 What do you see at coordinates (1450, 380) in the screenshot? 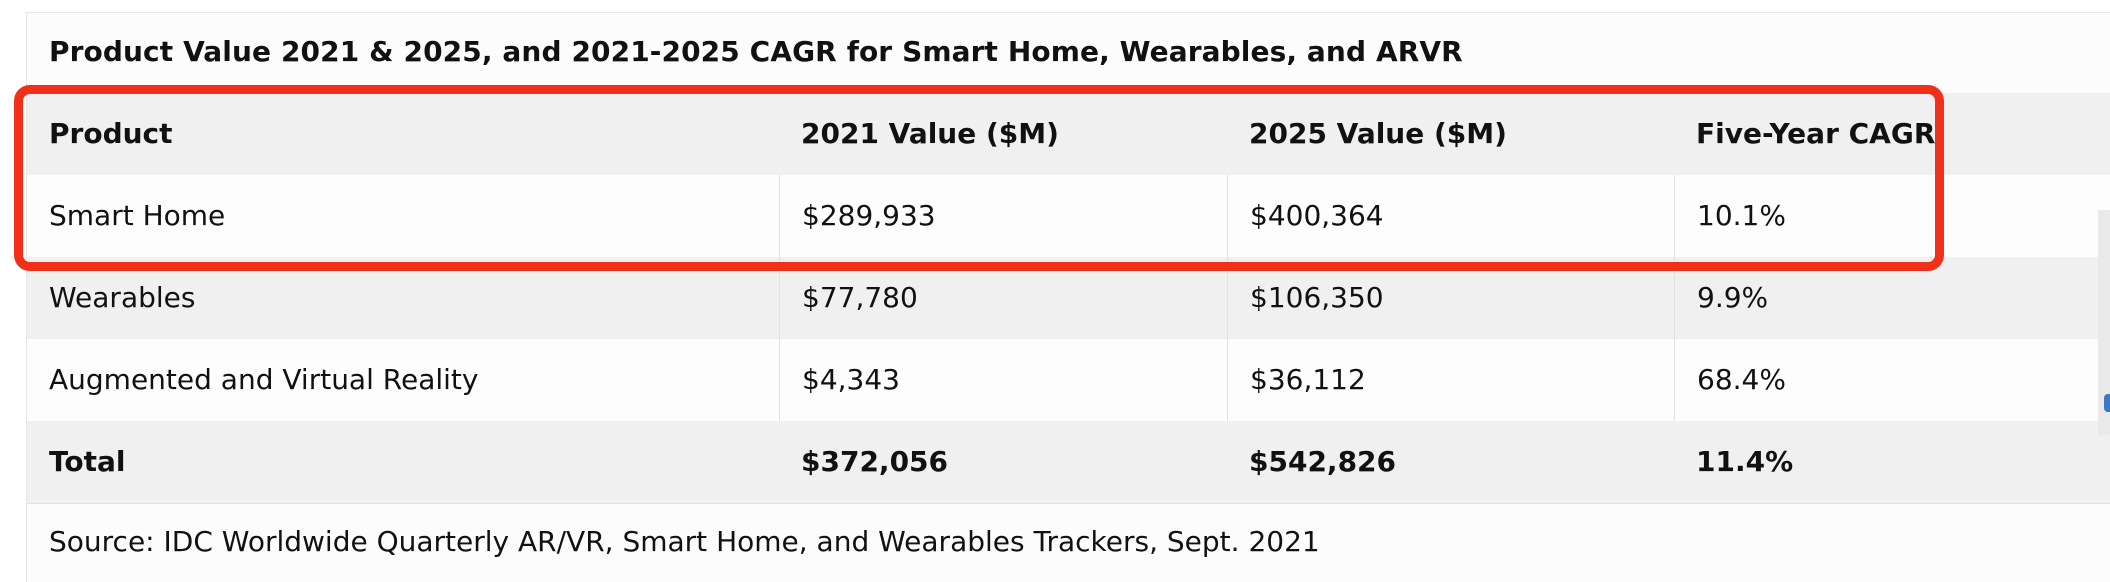
I see `cell-2025-value: $36,112` at bounding box center [1450, 380].